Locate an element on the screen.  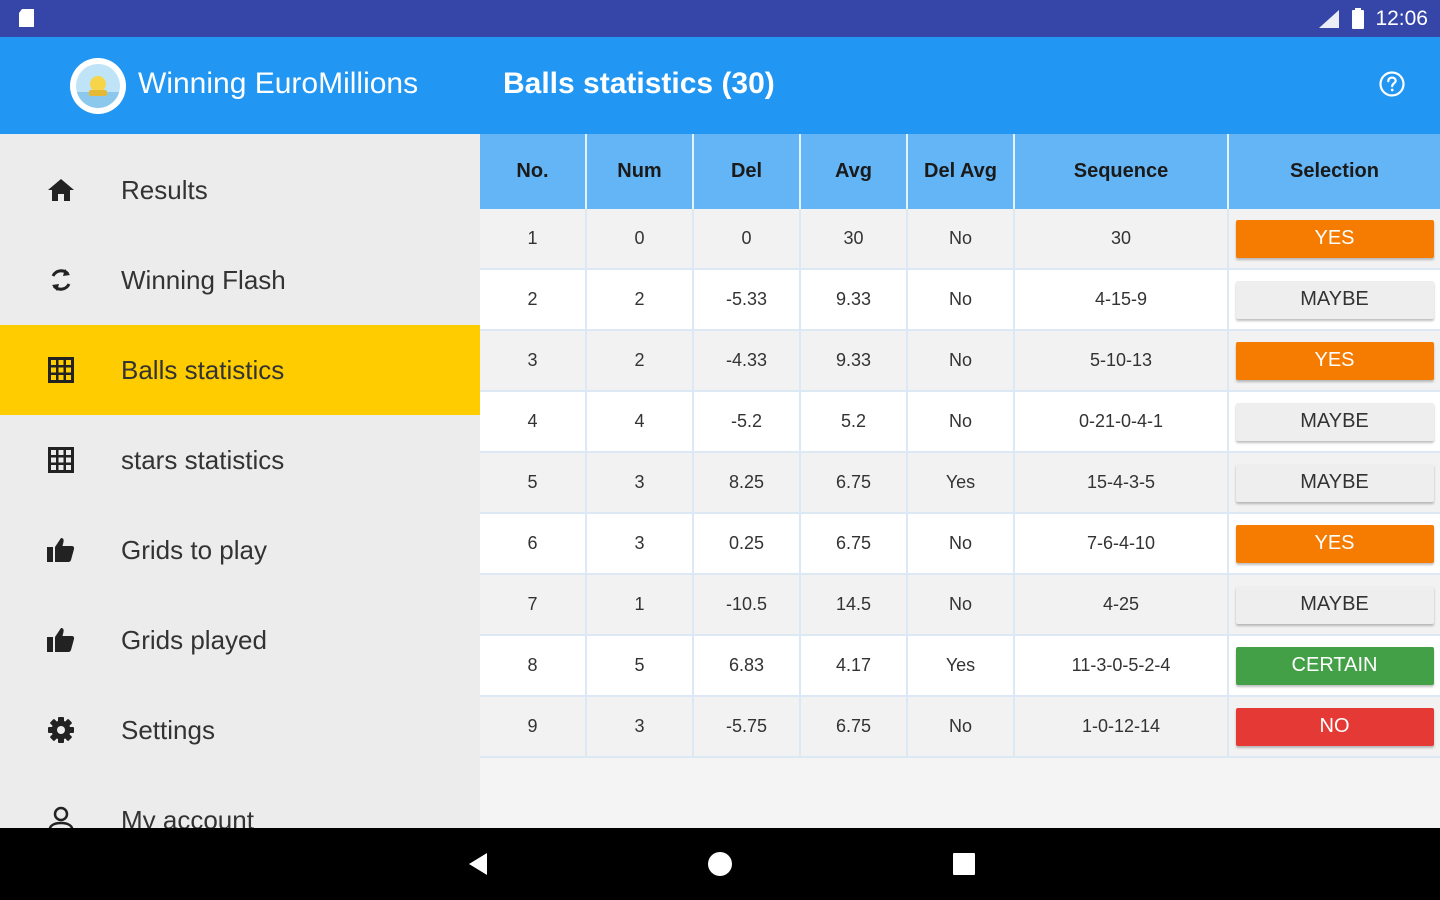
back-icon is located at coordinates (478, 864).